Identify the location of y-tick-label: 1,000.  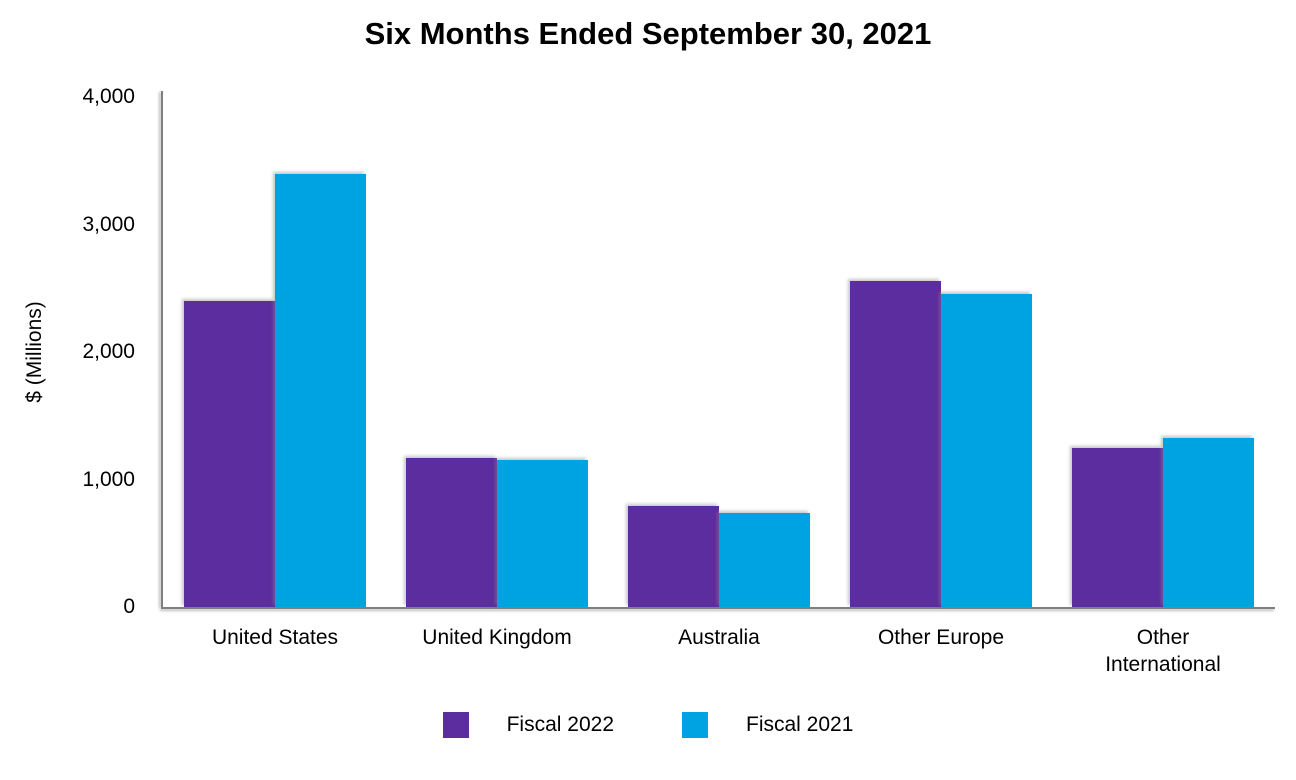
(108, 479).